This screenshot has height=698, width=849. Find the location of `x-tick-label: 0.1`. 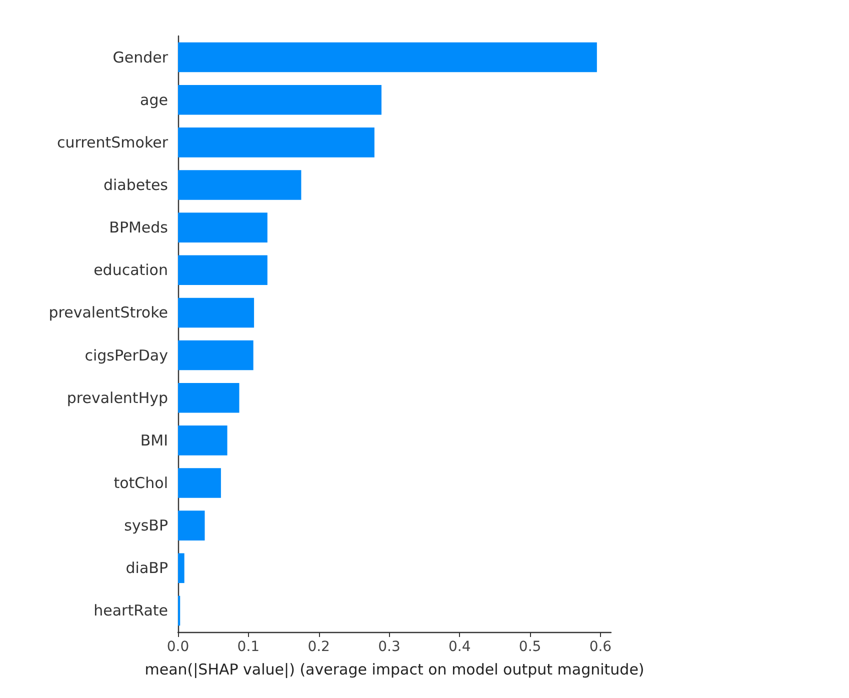

x-tick-label: 0.1 is located at coordinates (248, 647).